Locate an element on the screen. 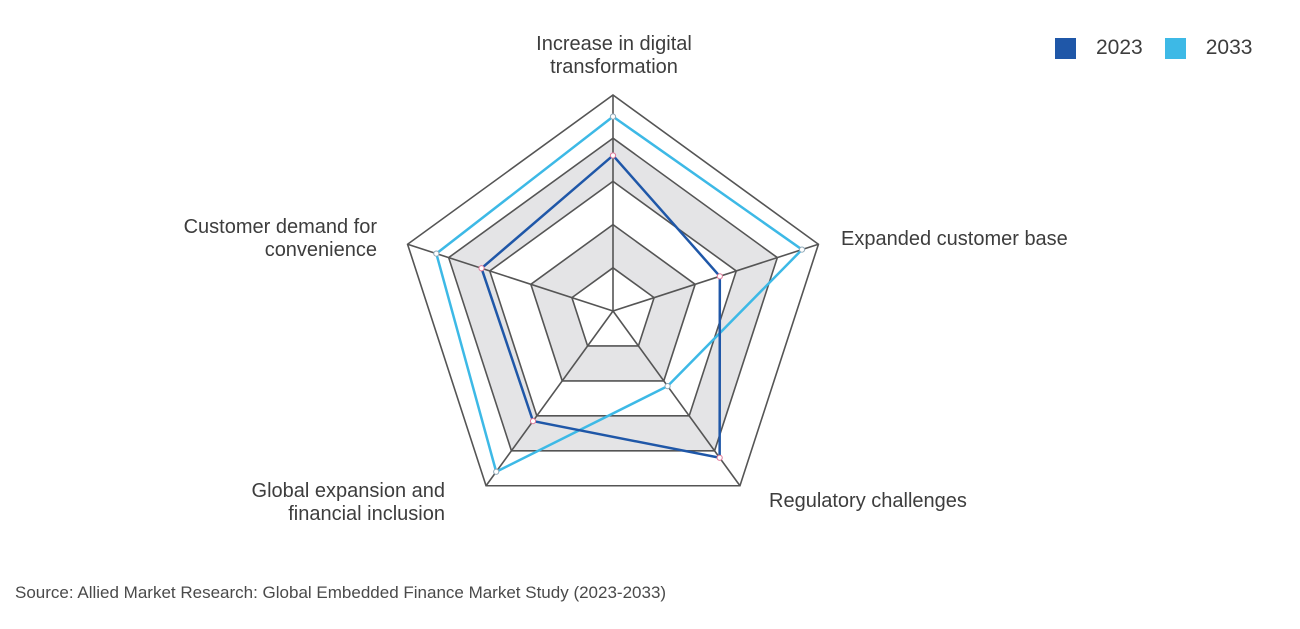  legend-label: 2023 is located at coordinates (1119, 47).